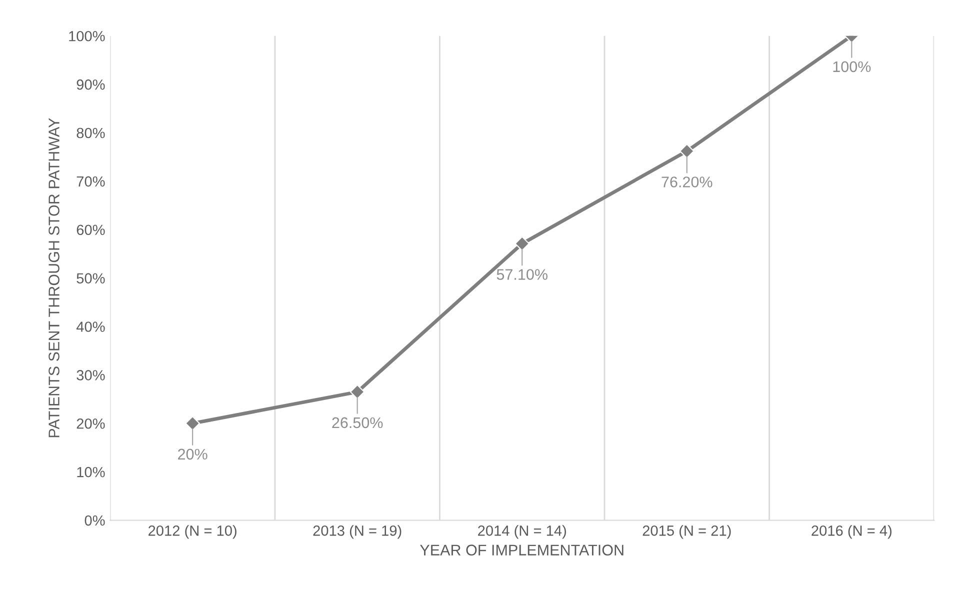  What do you see at coordinates (522, 550) in the screenshot?
I see `x-axis-title: YEAR OF IMPLEMENTATION` at bounding box center [522, 550].